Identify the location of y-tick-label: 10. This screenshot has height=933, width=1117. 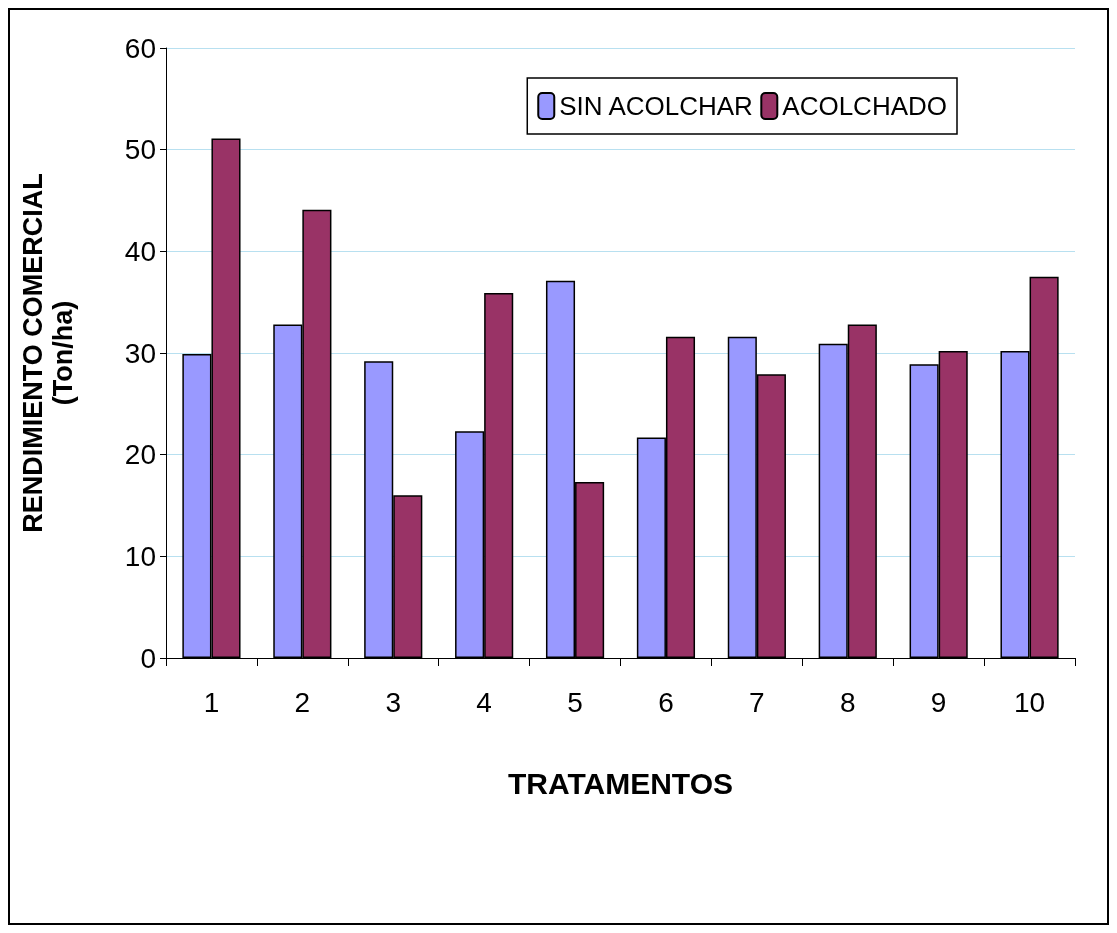
(140, 556).